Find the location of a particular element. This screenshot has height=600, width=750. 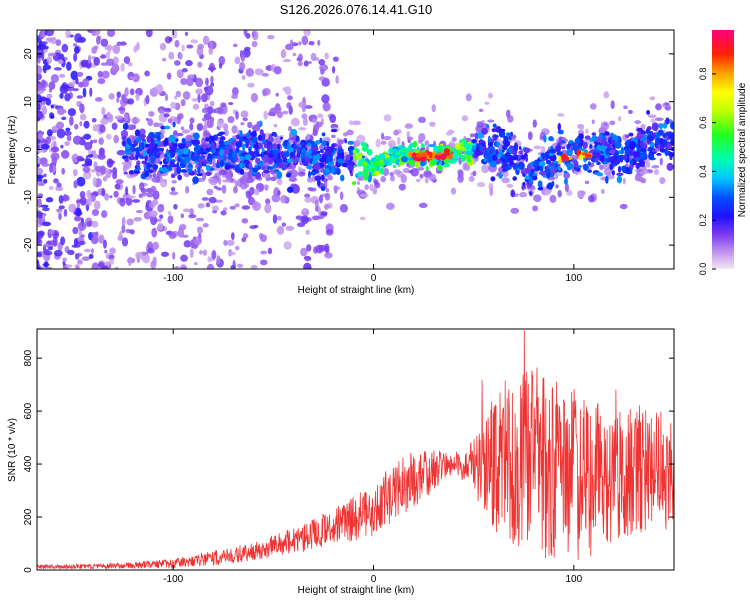

x-tick-label: -100 is located at coordinates (173, 579).